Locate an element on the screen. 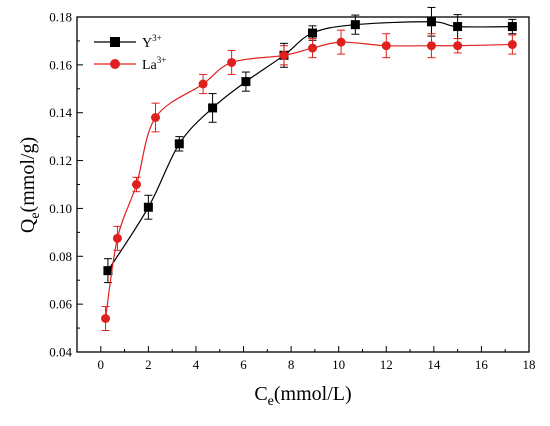 The width and height of the screenshot is (550, 426). legend-marker-la3 is located at coordinates (115, 64).